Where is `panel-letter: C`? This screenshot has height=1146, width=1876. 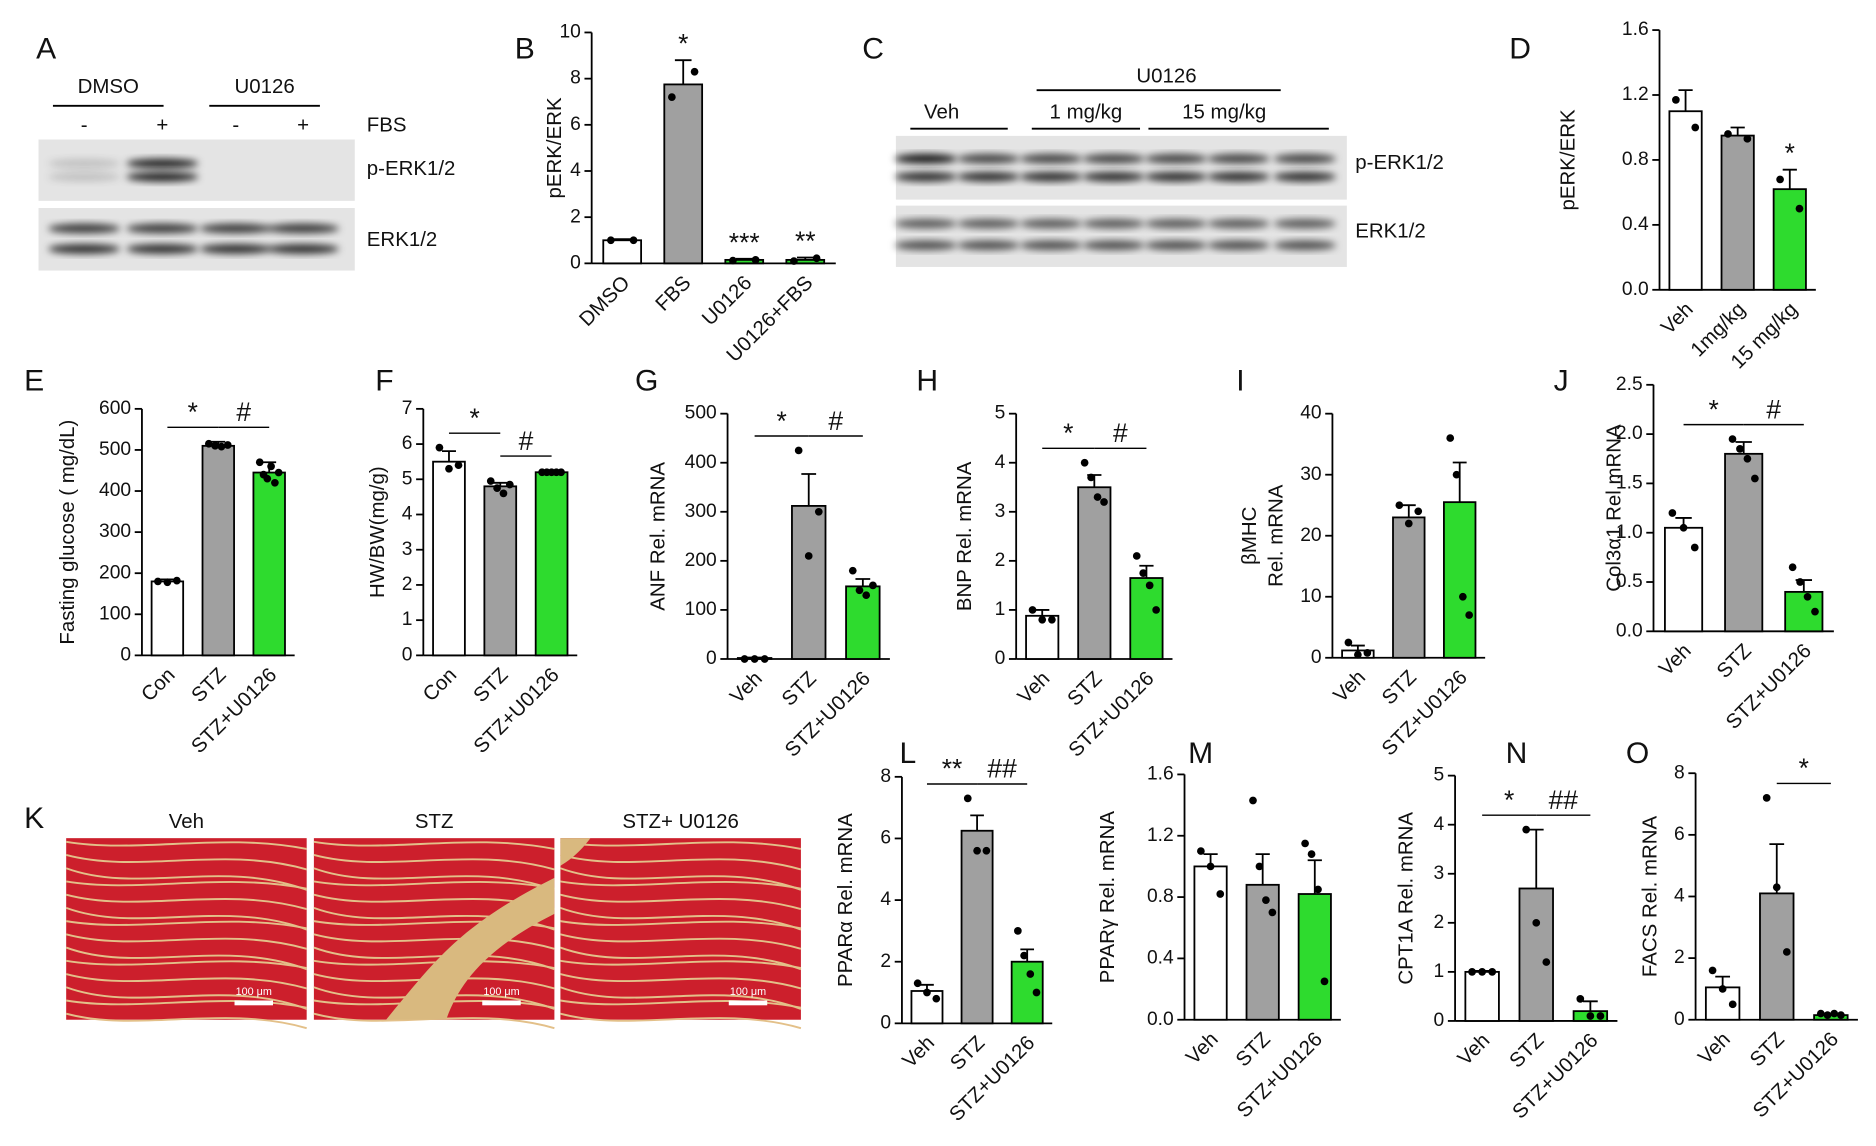
panel-letter: C is located at coordinates (873, 48).